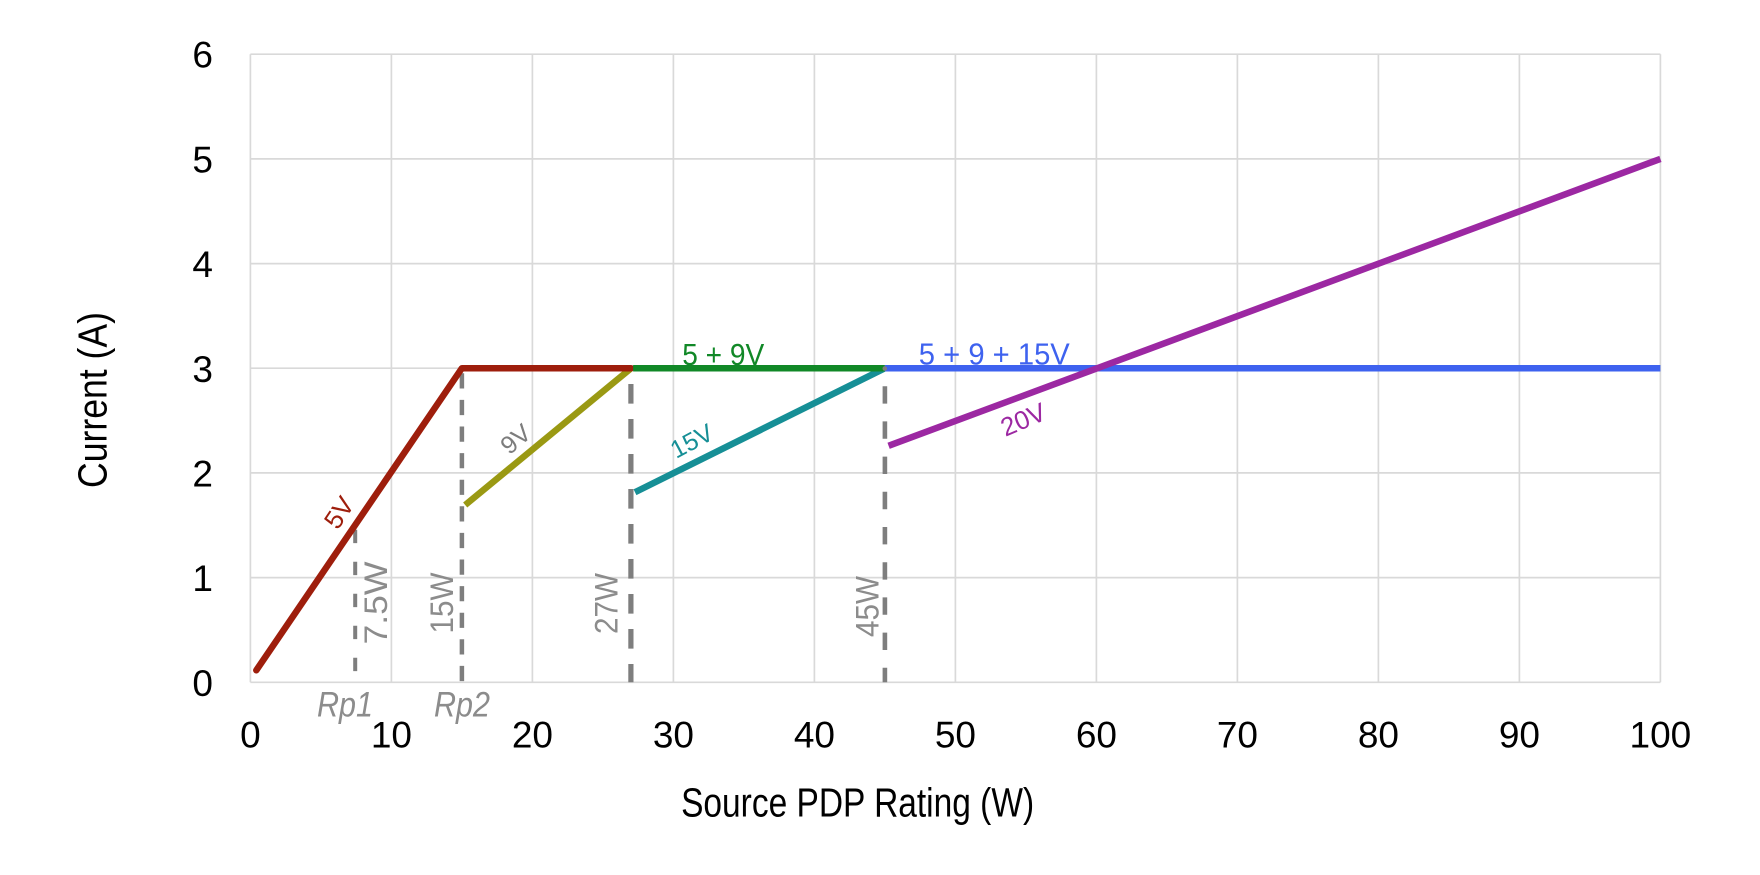 The width and height of the screenshot is (1760, 875). I want to click on svg-text: 5, so click(202, 159).